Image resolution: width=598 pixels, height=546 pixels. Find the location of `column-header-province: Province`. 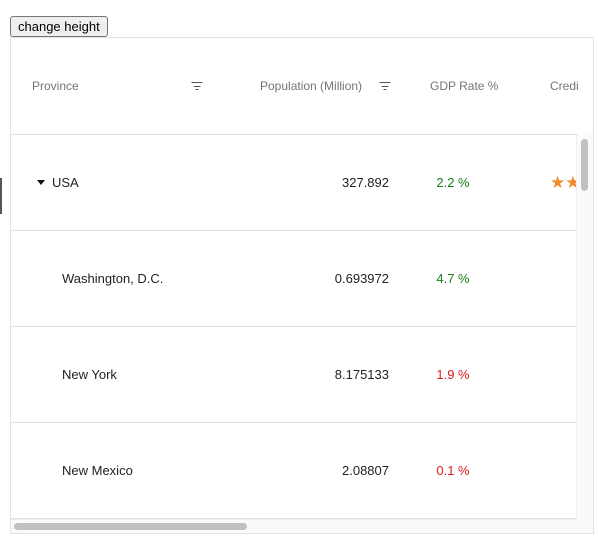

column-header-province: Province is located at coordinates (55, 86).